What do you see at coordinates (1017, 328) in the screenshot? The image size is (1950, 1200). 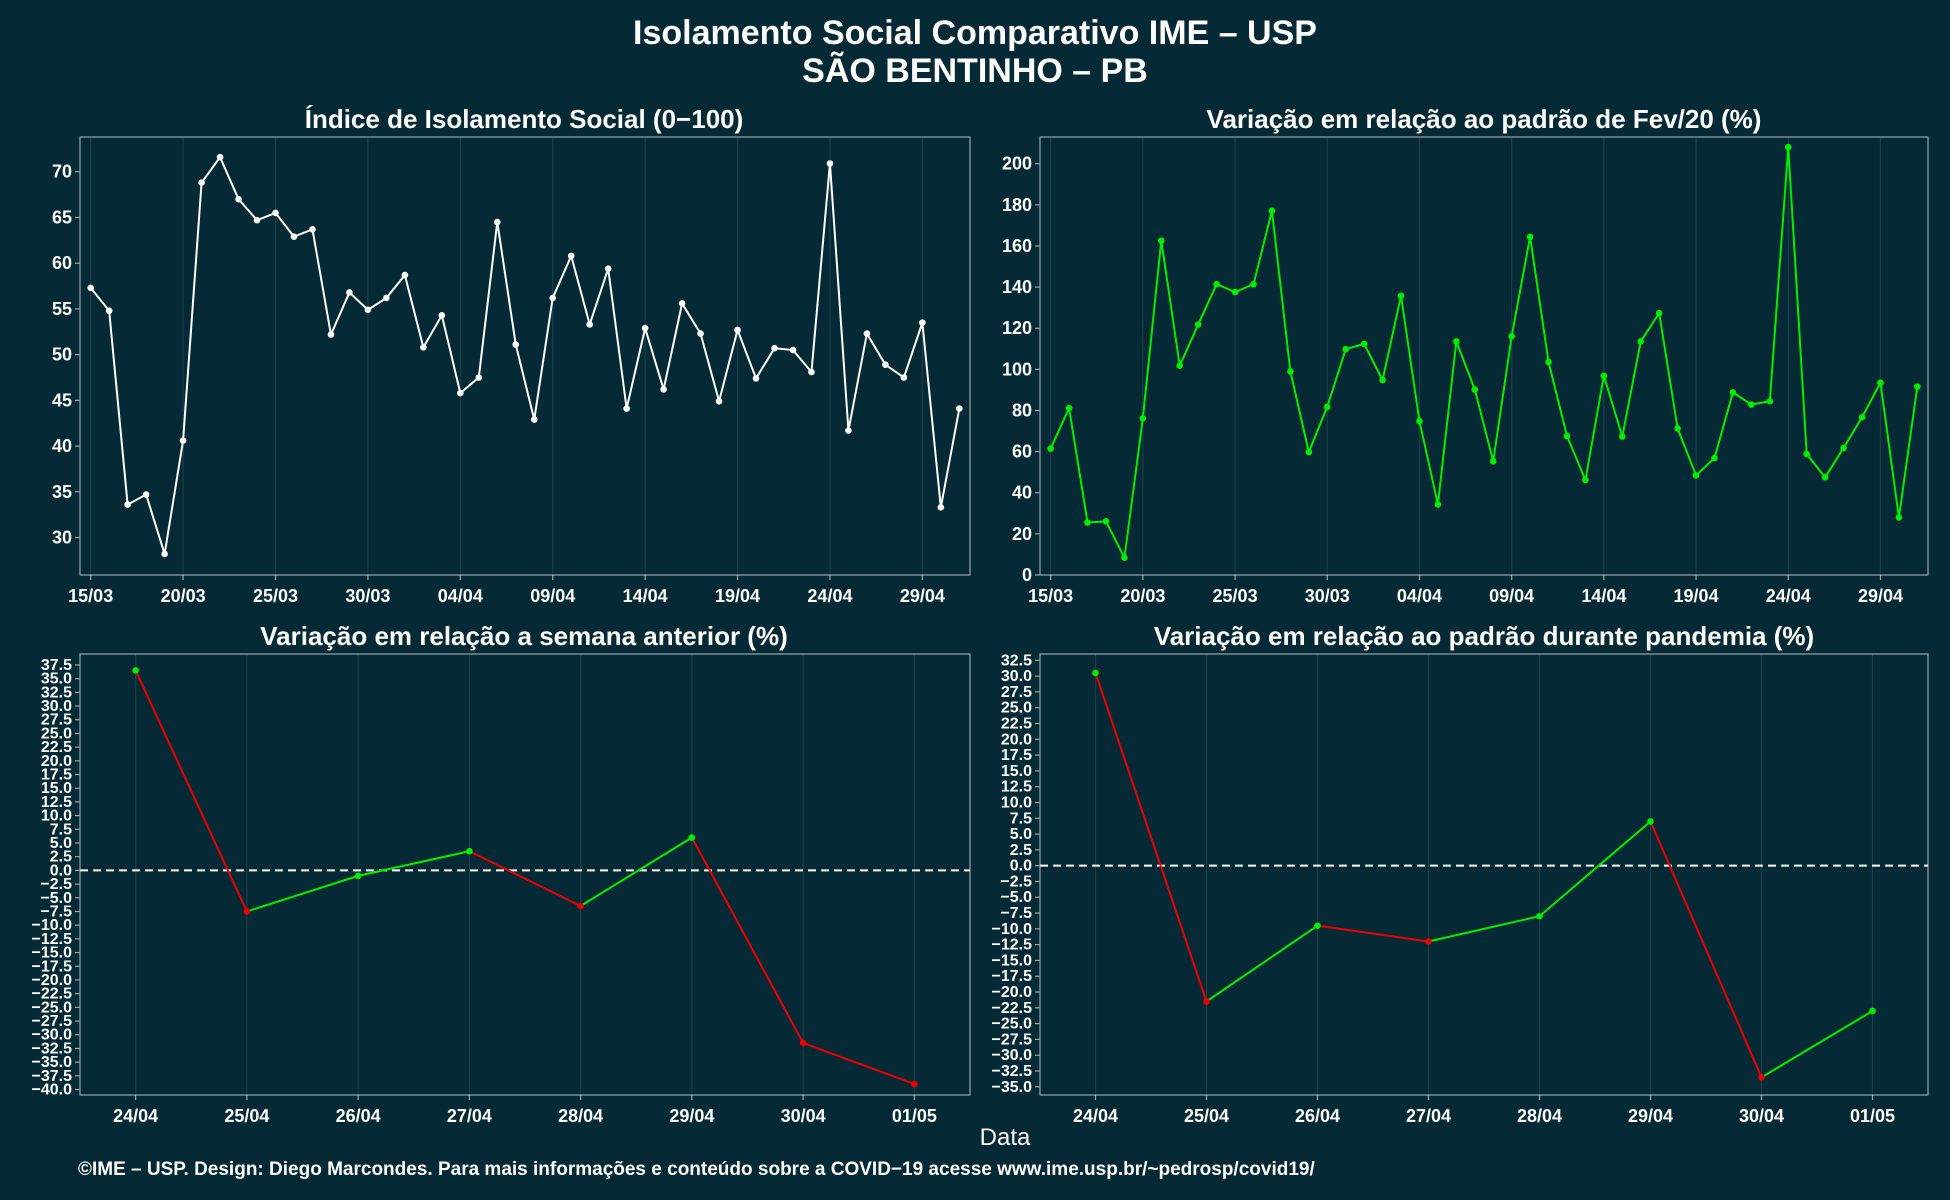 I see `y-tick-label: 120` at bounding box center [1017, 328].